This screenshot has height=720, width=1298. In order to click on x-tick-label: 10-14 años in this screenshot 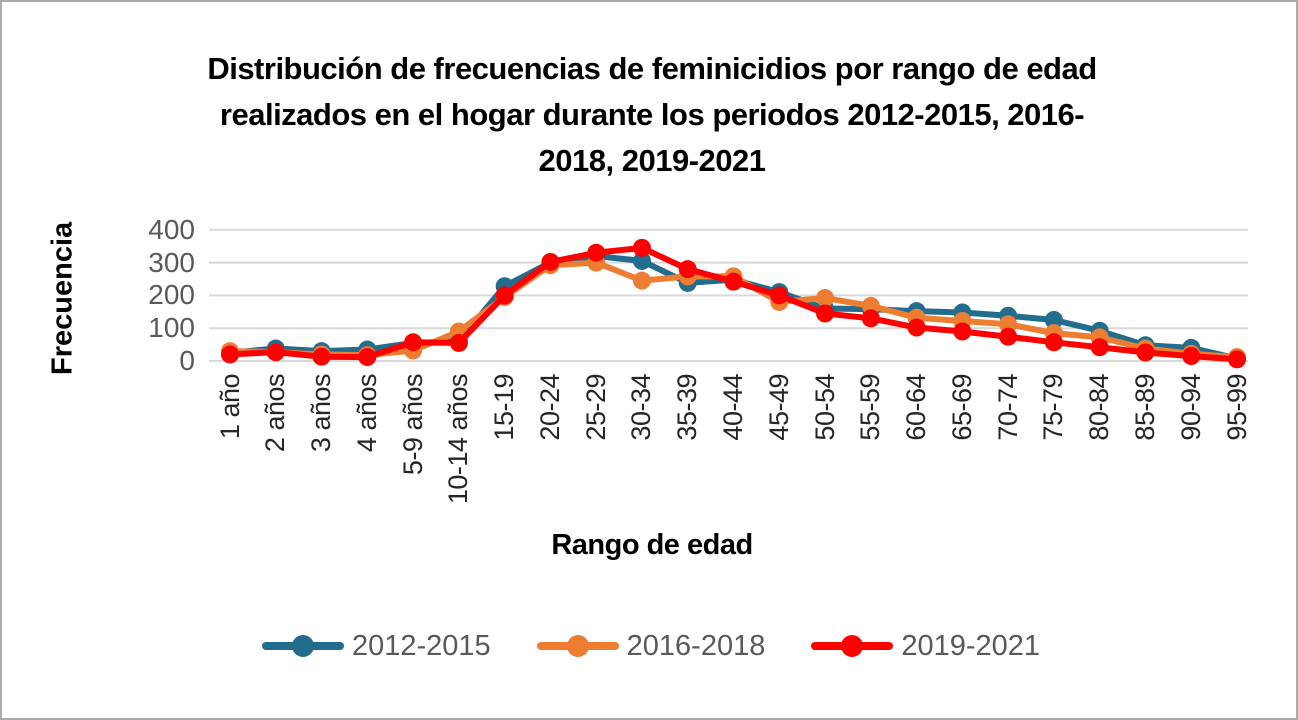, I will do `click(458, 439)`.